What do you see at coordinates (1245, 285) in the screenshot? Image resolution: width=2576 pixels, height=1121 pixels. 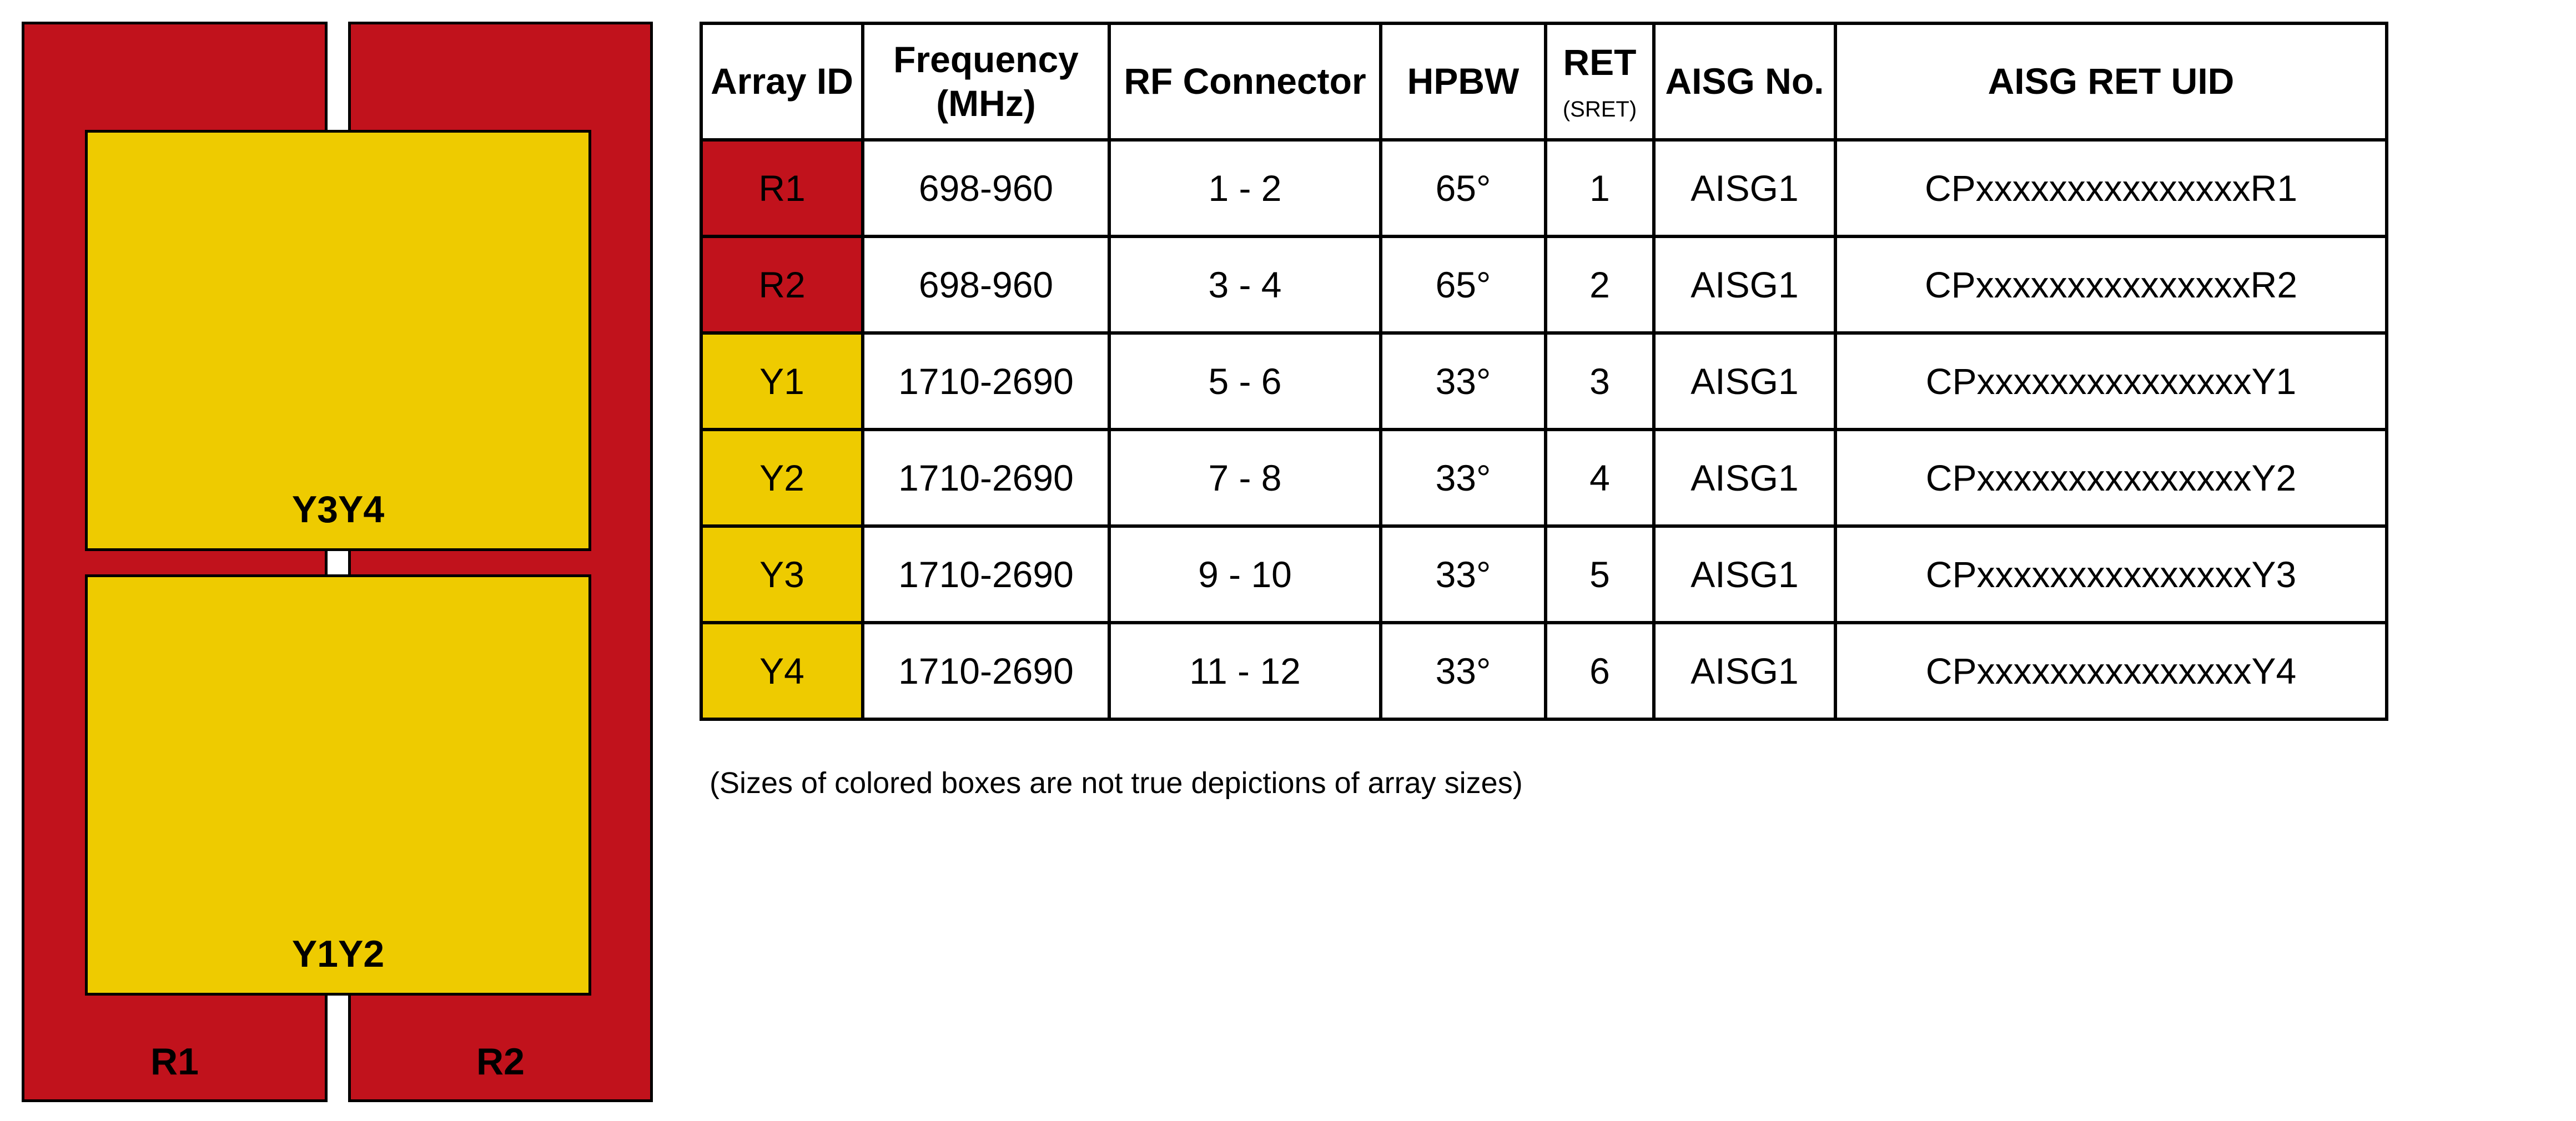 I see `cell-rf-connector: 3 - 4` at bounding box center [1245, 285].